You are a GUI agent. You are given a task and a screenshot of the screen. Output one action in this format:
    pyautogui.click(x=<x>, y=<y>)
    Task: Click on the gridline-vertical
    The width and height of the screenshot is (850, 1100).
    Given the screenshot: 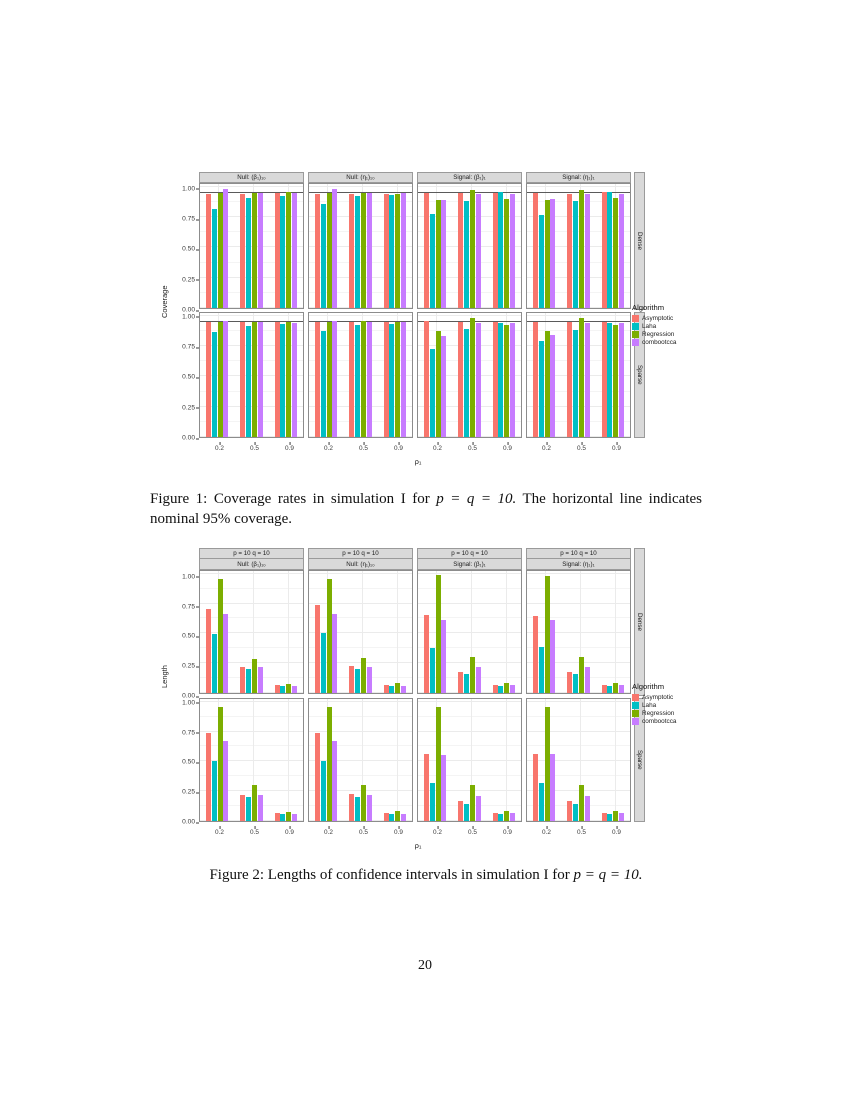 What is the action you would take?
    pyautogui.click(x=362, y=632)
    